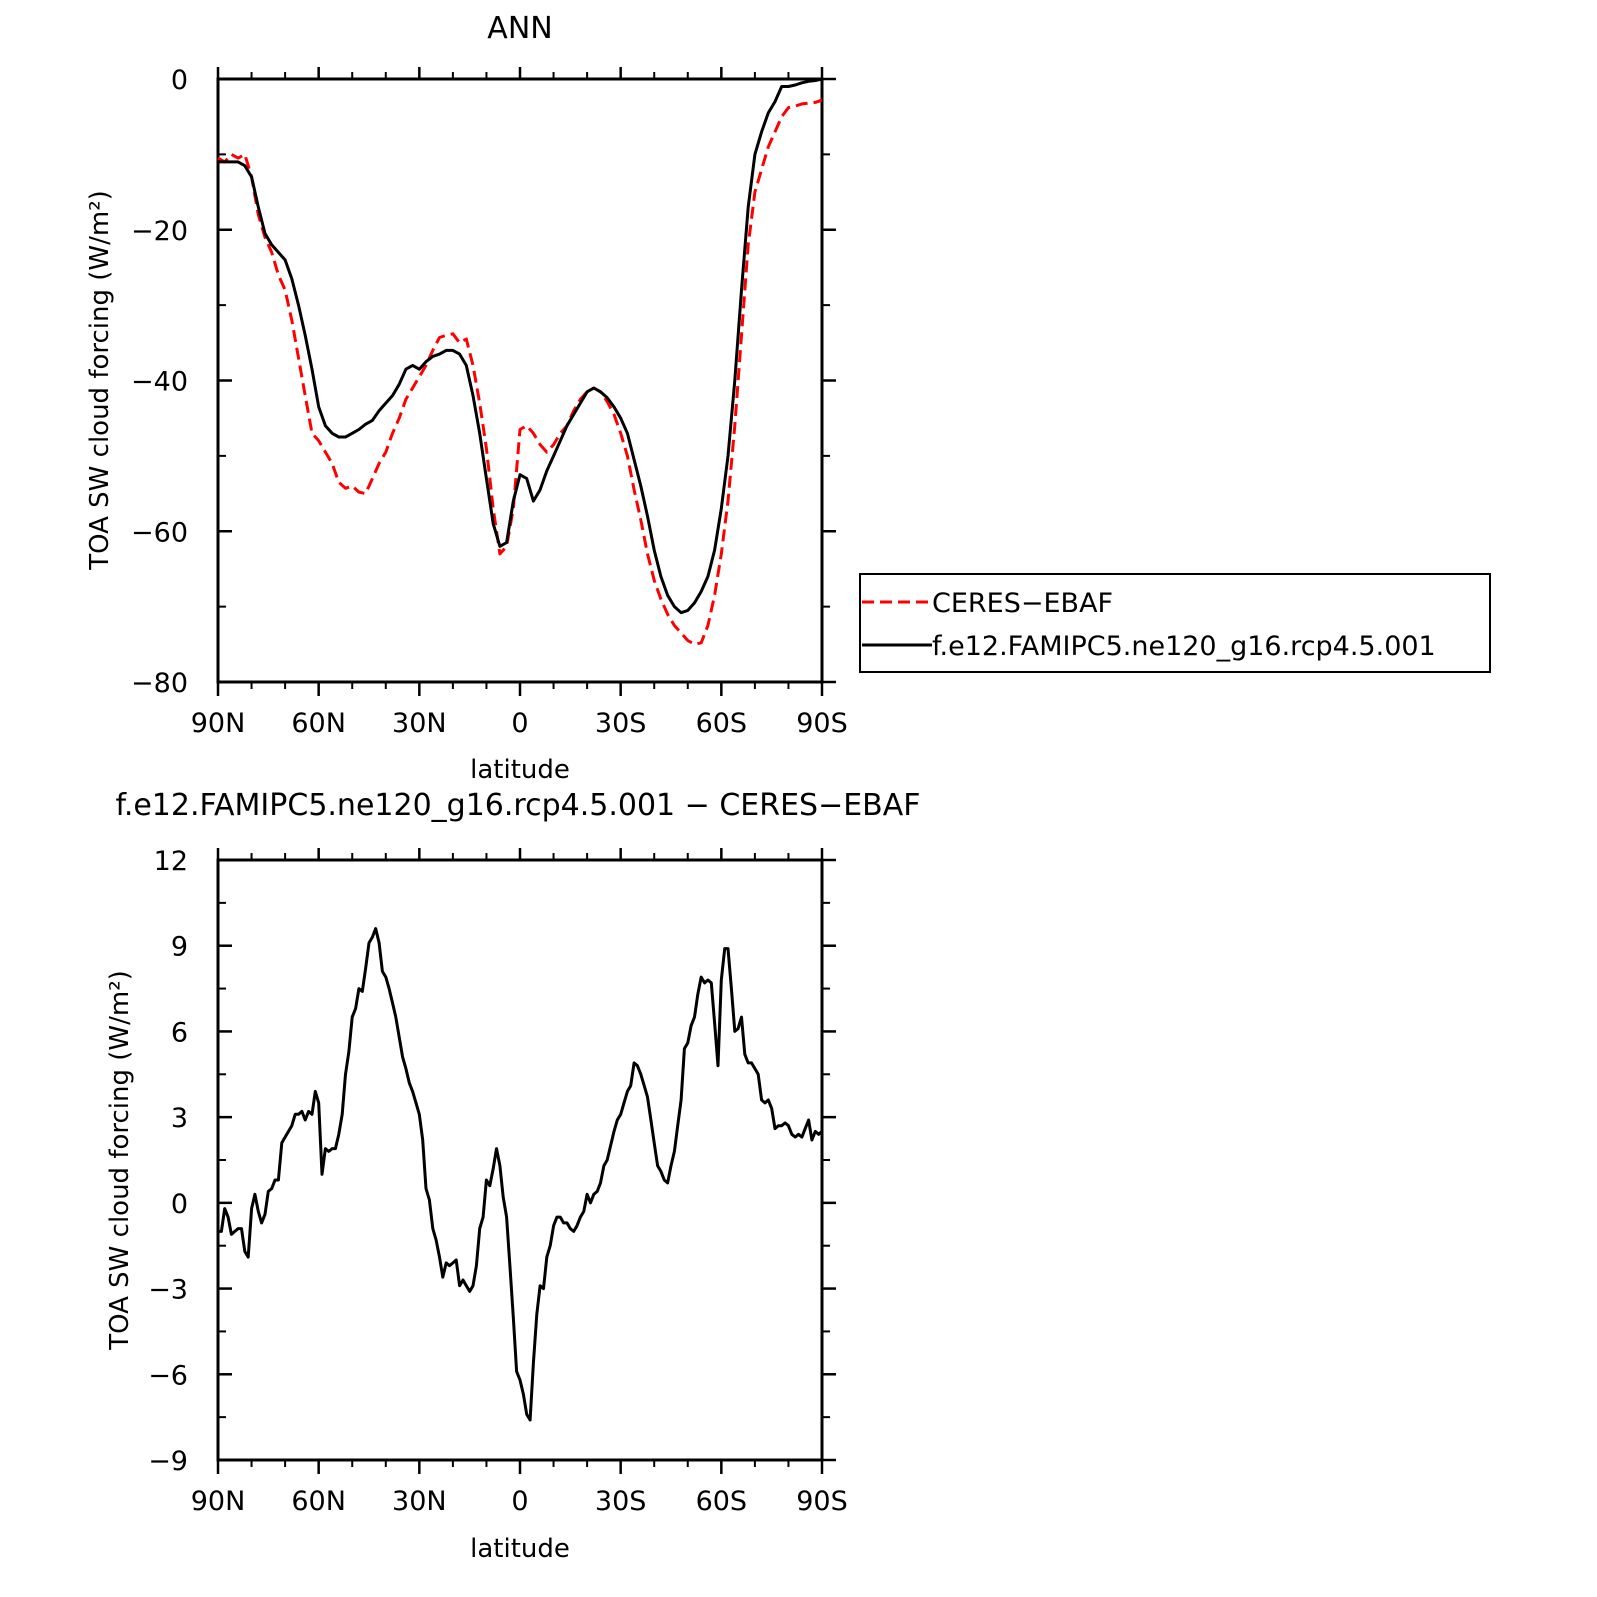 This screenshot has height=1597, width=1597. What do you see at coordinates (419, 1501) in the screenshot?
I see `bottom-chart-x-tick-label: 30N` at bounding box center [419, 1501].